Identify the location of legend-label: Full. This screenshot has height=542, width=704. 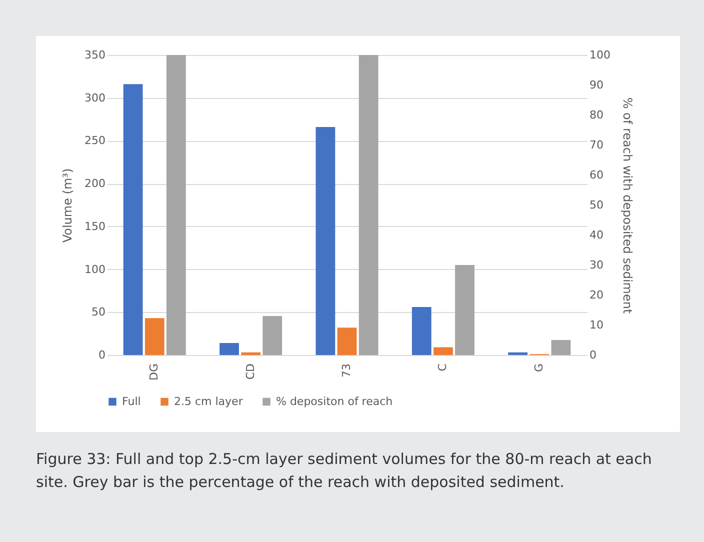
(131, 401).